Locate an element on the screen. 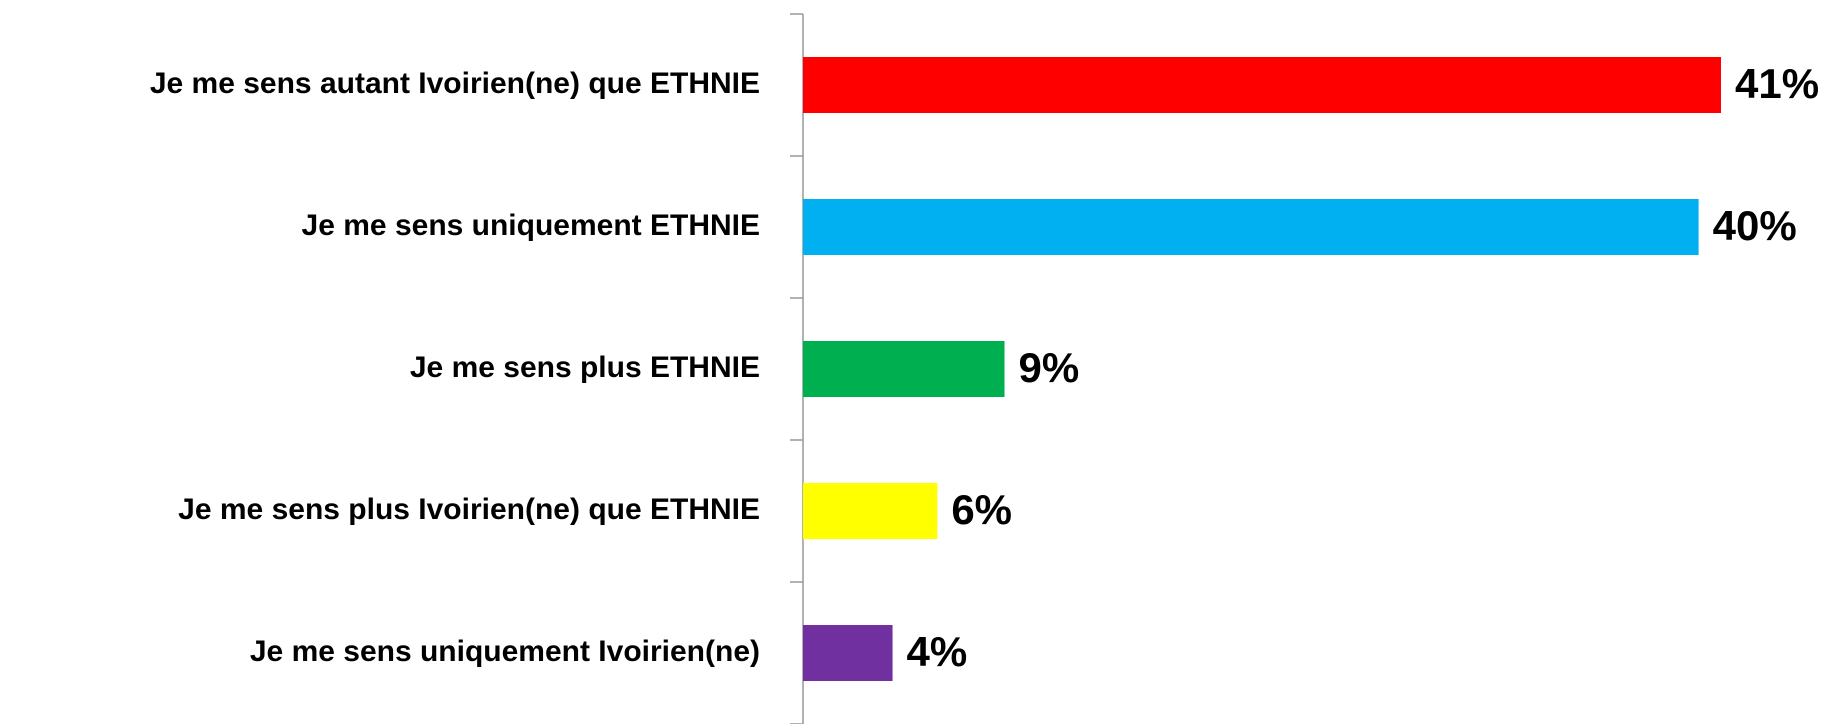 The height and width of the screenshot is (724, 1835). category-label: Je me sens uniquement ETHNIE is located at coordinates (531, 225).